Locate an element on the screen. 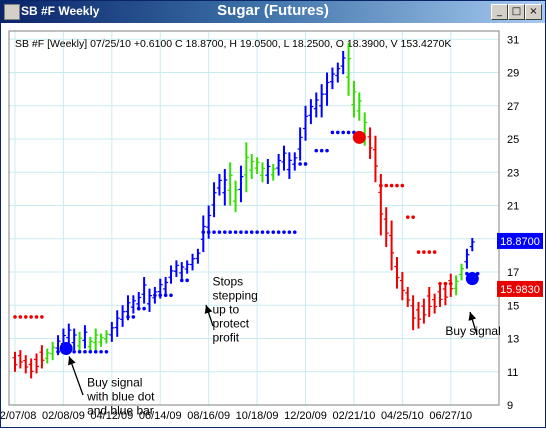  x-tick-label: 04/12/09 is located at coordinates (111, 416).